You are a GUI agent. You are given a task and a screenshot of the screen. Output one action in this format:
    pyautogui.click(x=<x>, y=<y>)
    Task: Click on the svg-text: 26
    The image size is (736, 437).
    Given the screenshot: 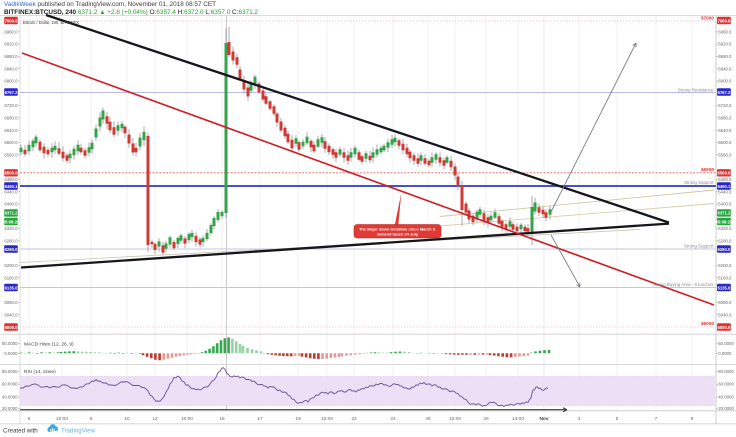 What is the action you would take?
    pyautogui.click(x=428, y=419)
    